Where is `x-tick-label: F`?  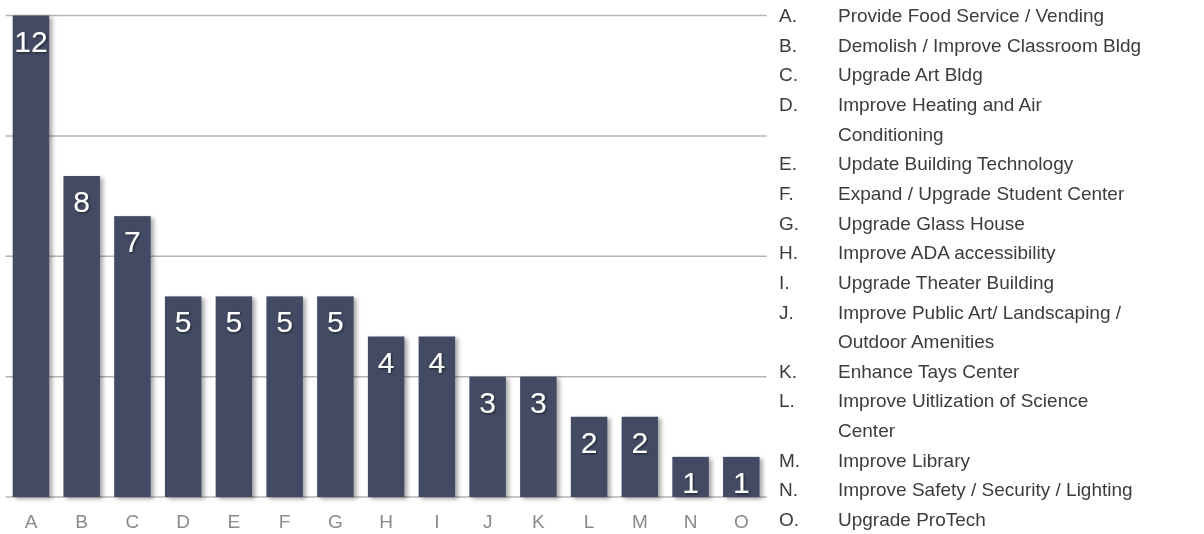
x-tick-label: F is located at coordinates (284, 521).